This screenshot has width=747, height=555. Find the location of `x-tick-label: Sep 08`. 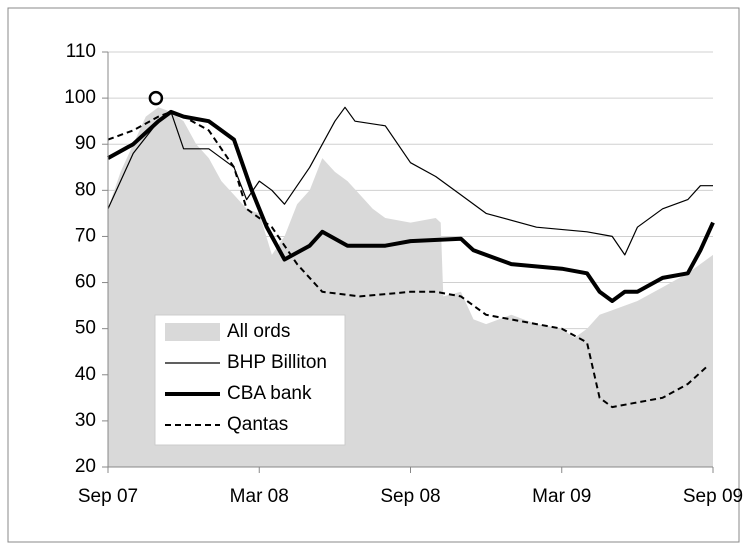

x-tick-label: Sep 08 is located at coordinates (410, 496).